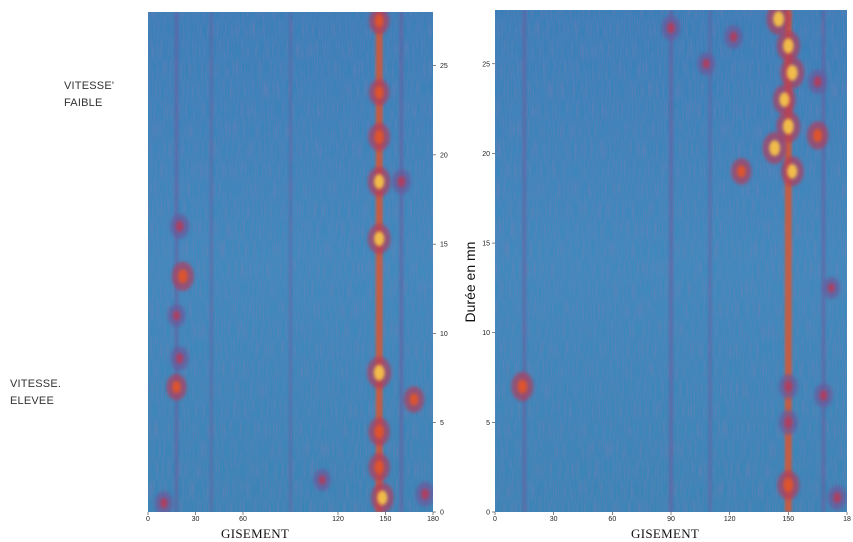 This screenshot has height=542, width=853. I want to click on y-tick: 20, so click(440, 155).